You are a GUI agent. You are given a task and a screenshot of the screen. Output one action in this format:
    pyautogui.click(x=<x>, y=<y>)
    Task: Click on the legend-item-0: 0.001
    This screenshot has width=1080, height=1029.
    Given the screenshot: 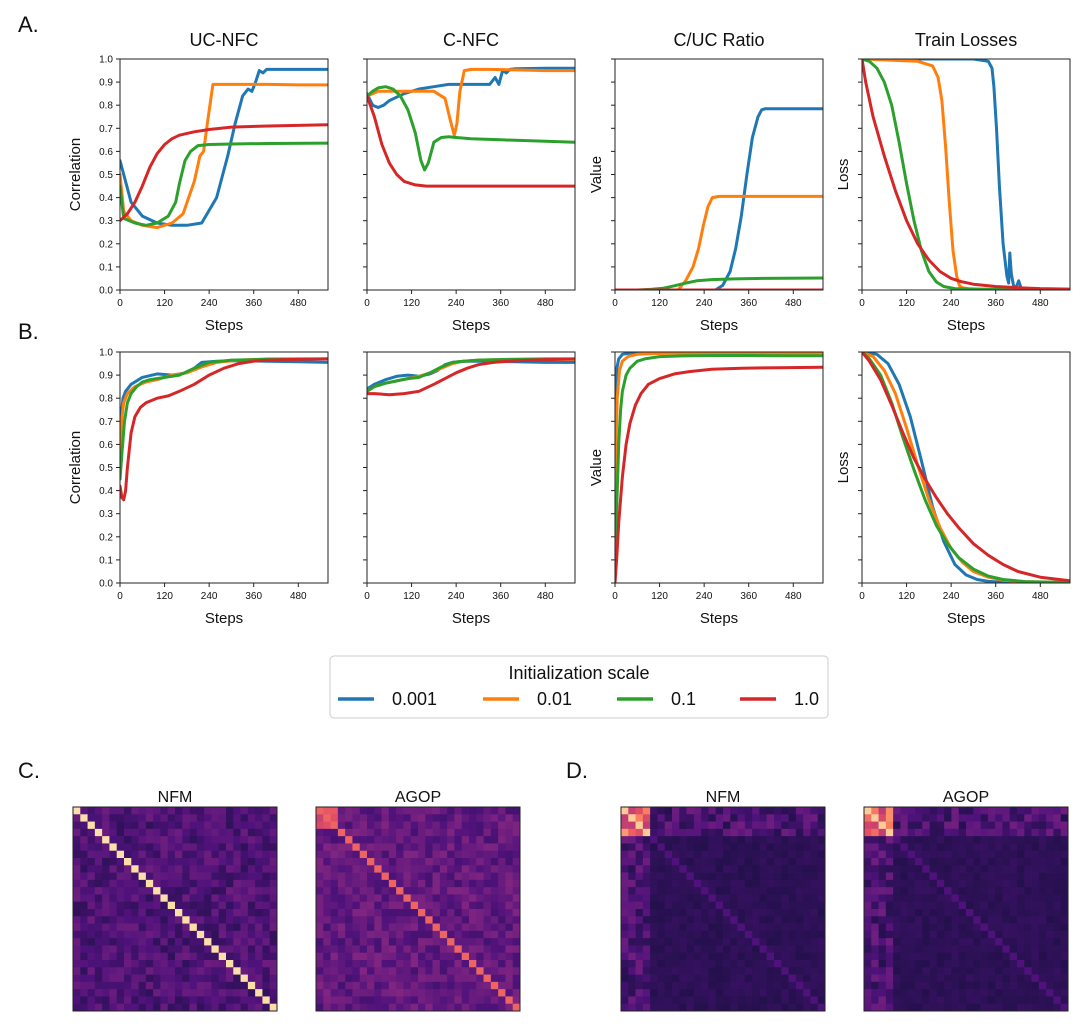 What is the action you would take?
    pyautogui.click(x=387, y=699)
    